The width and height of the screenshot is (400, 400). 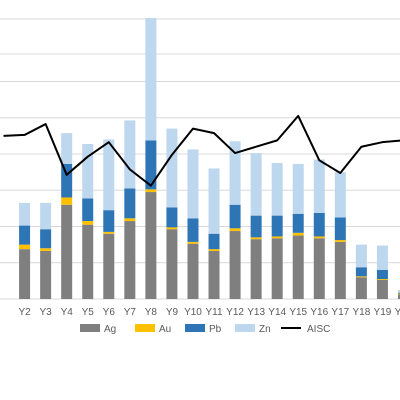 What do you see at coordinates (235, 312) in the screenshot?
I see `x-tick-label: Y12` at bounding box center [235, 312].